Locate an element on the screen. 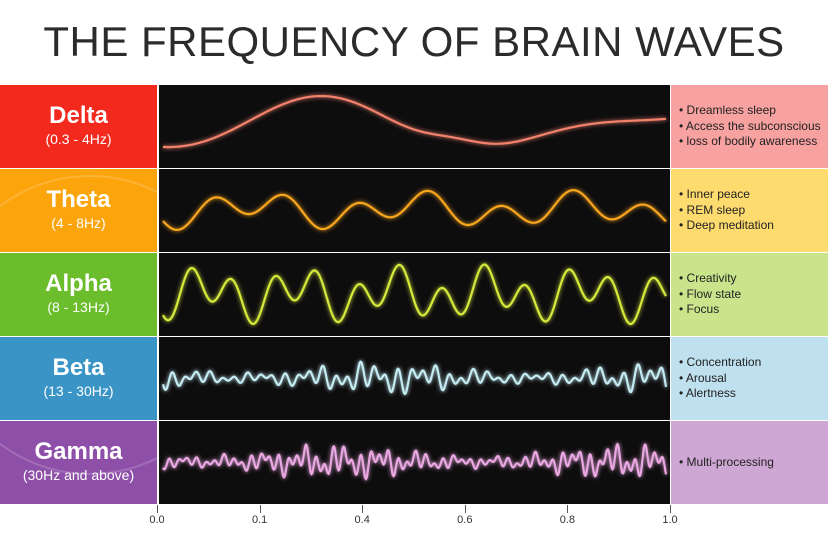 Image resolution: width=828 pixels, height=552 pixels. effect-item: • Creativity is located at coordinates (708, 278).